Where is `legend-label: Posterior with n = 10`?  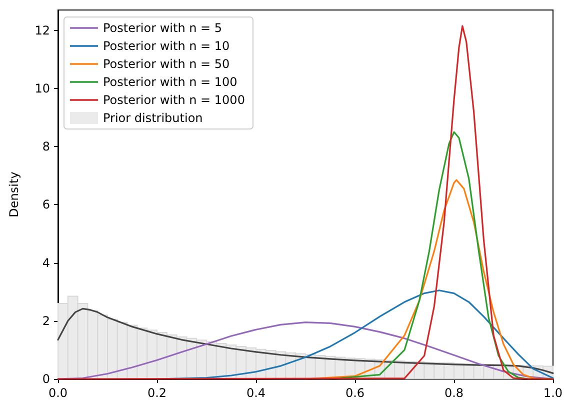
legend-label: Posterior with n = 10 is located at coordinates (166, 46).